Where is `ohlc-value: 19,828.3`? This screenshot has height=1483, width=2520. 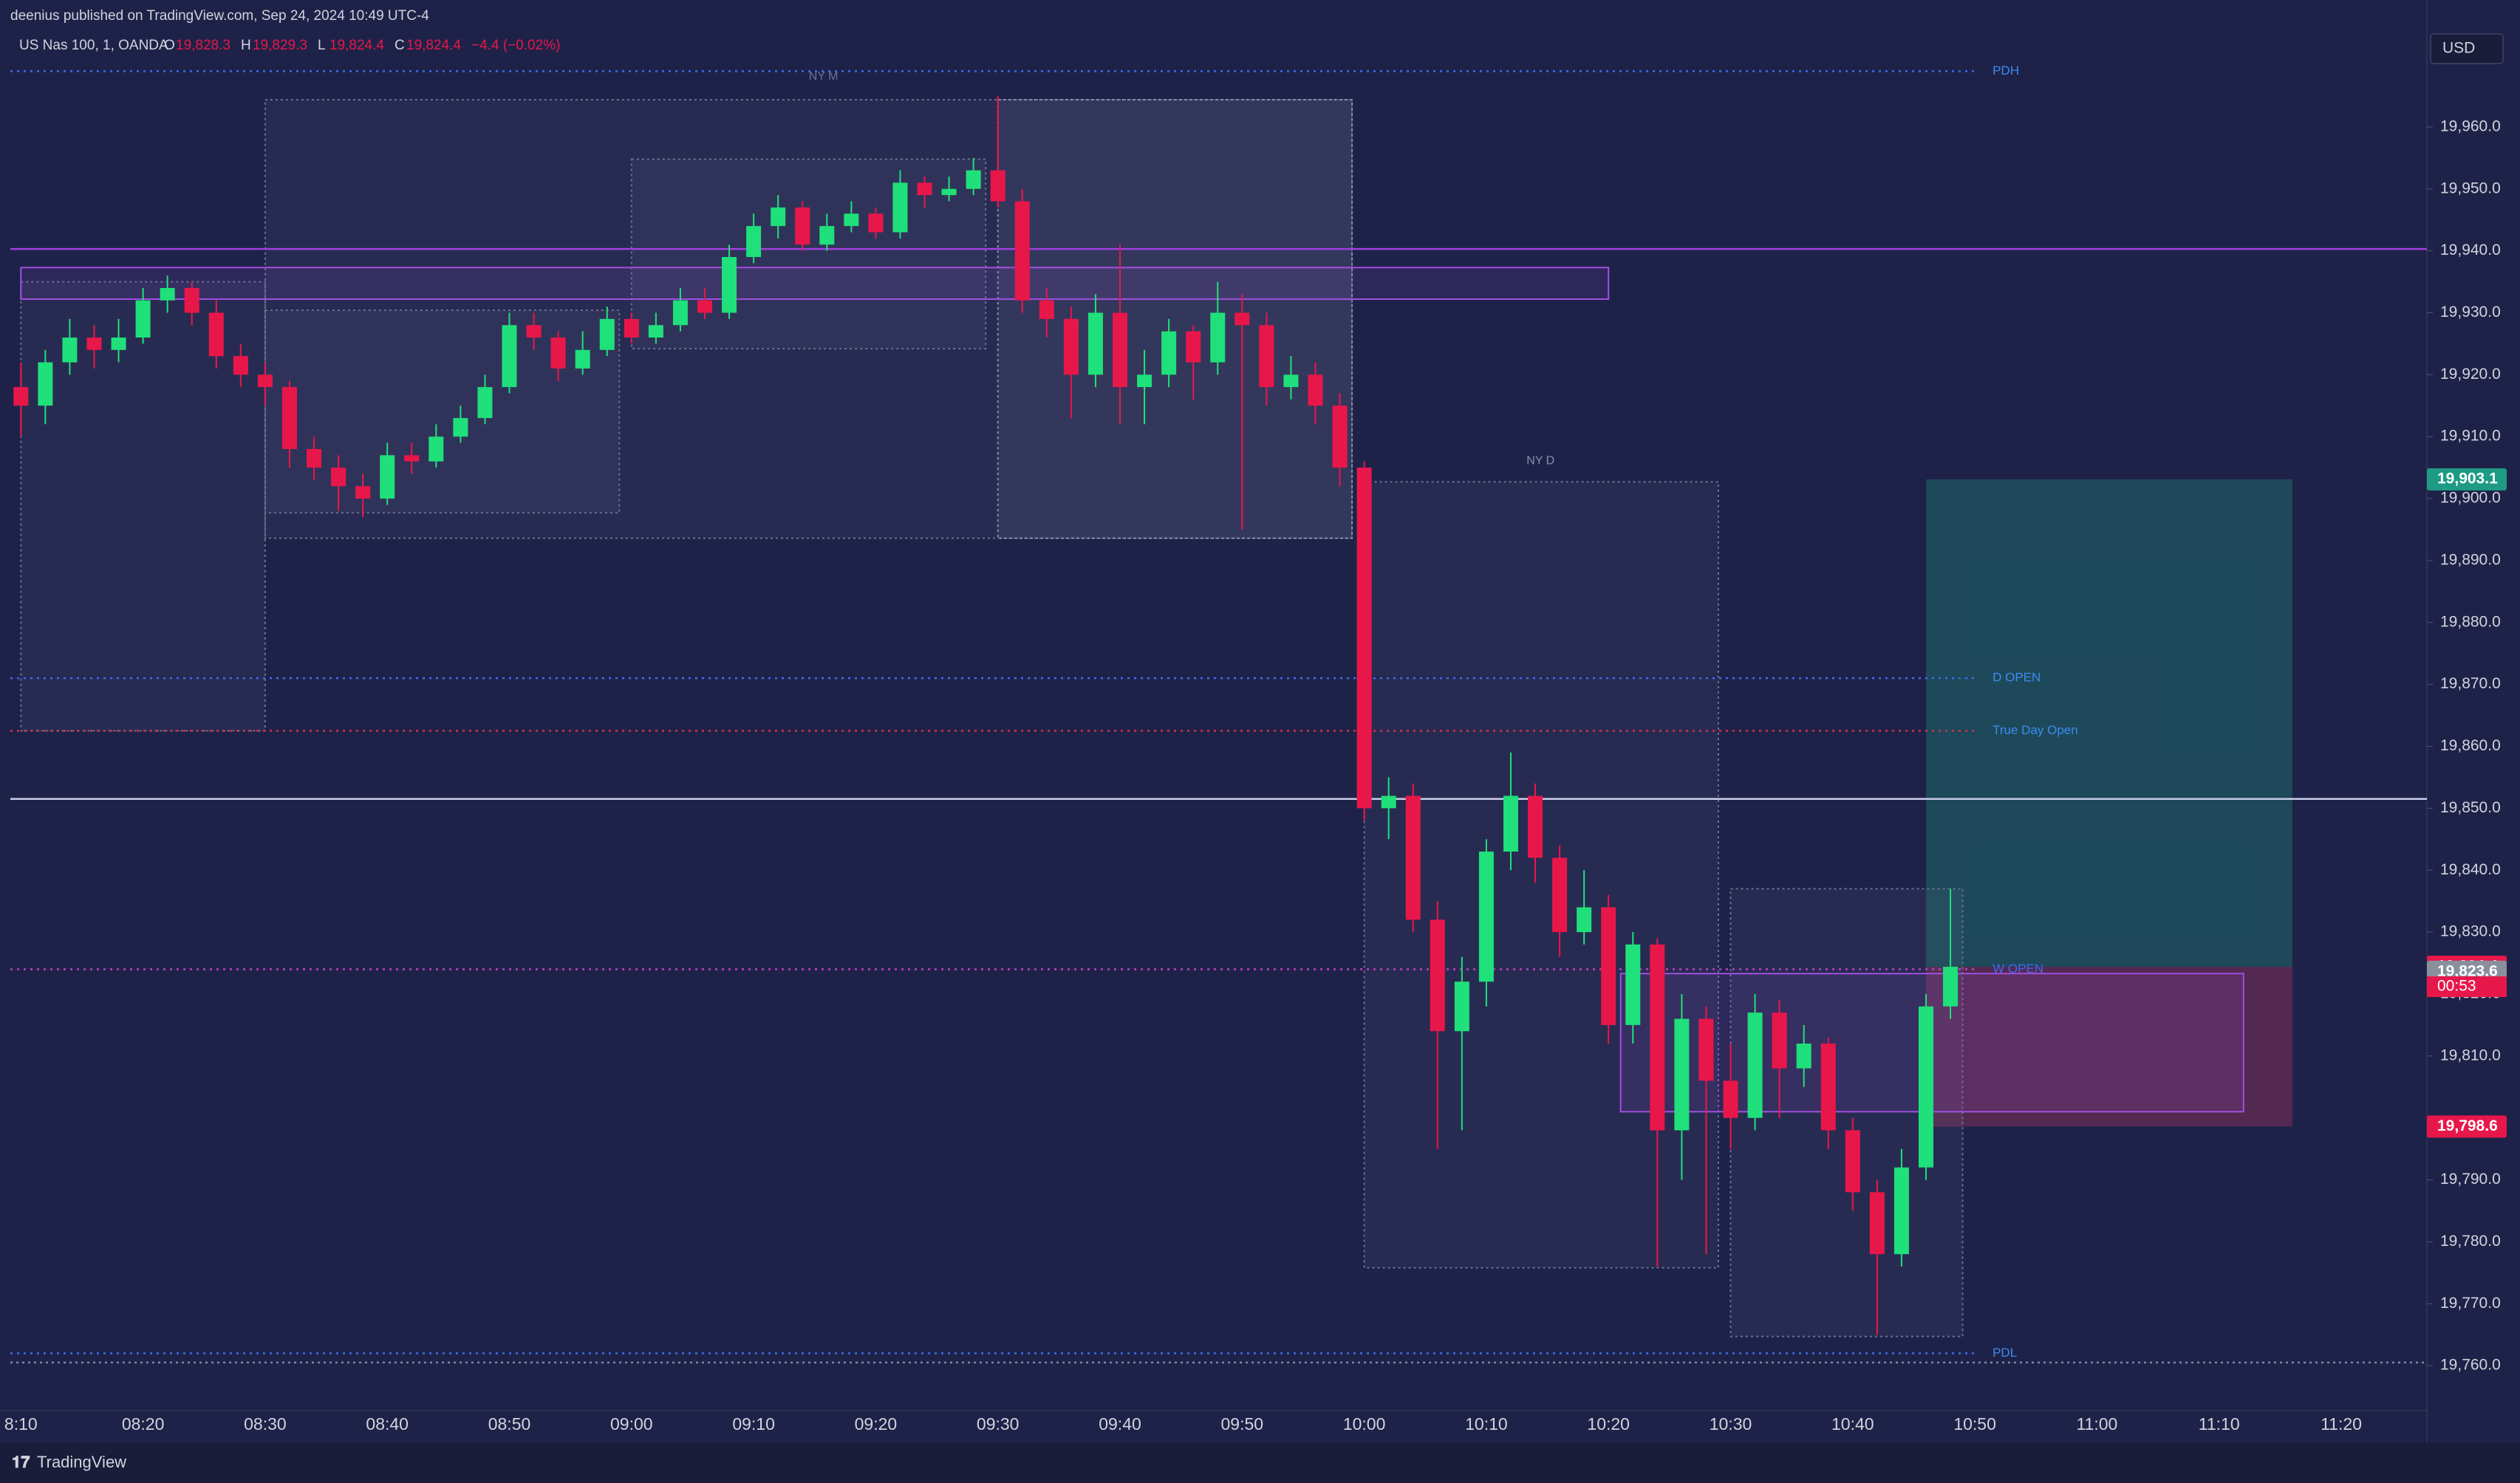
ohlc-value: 19,828.3 is located at coordinates (203, 45).